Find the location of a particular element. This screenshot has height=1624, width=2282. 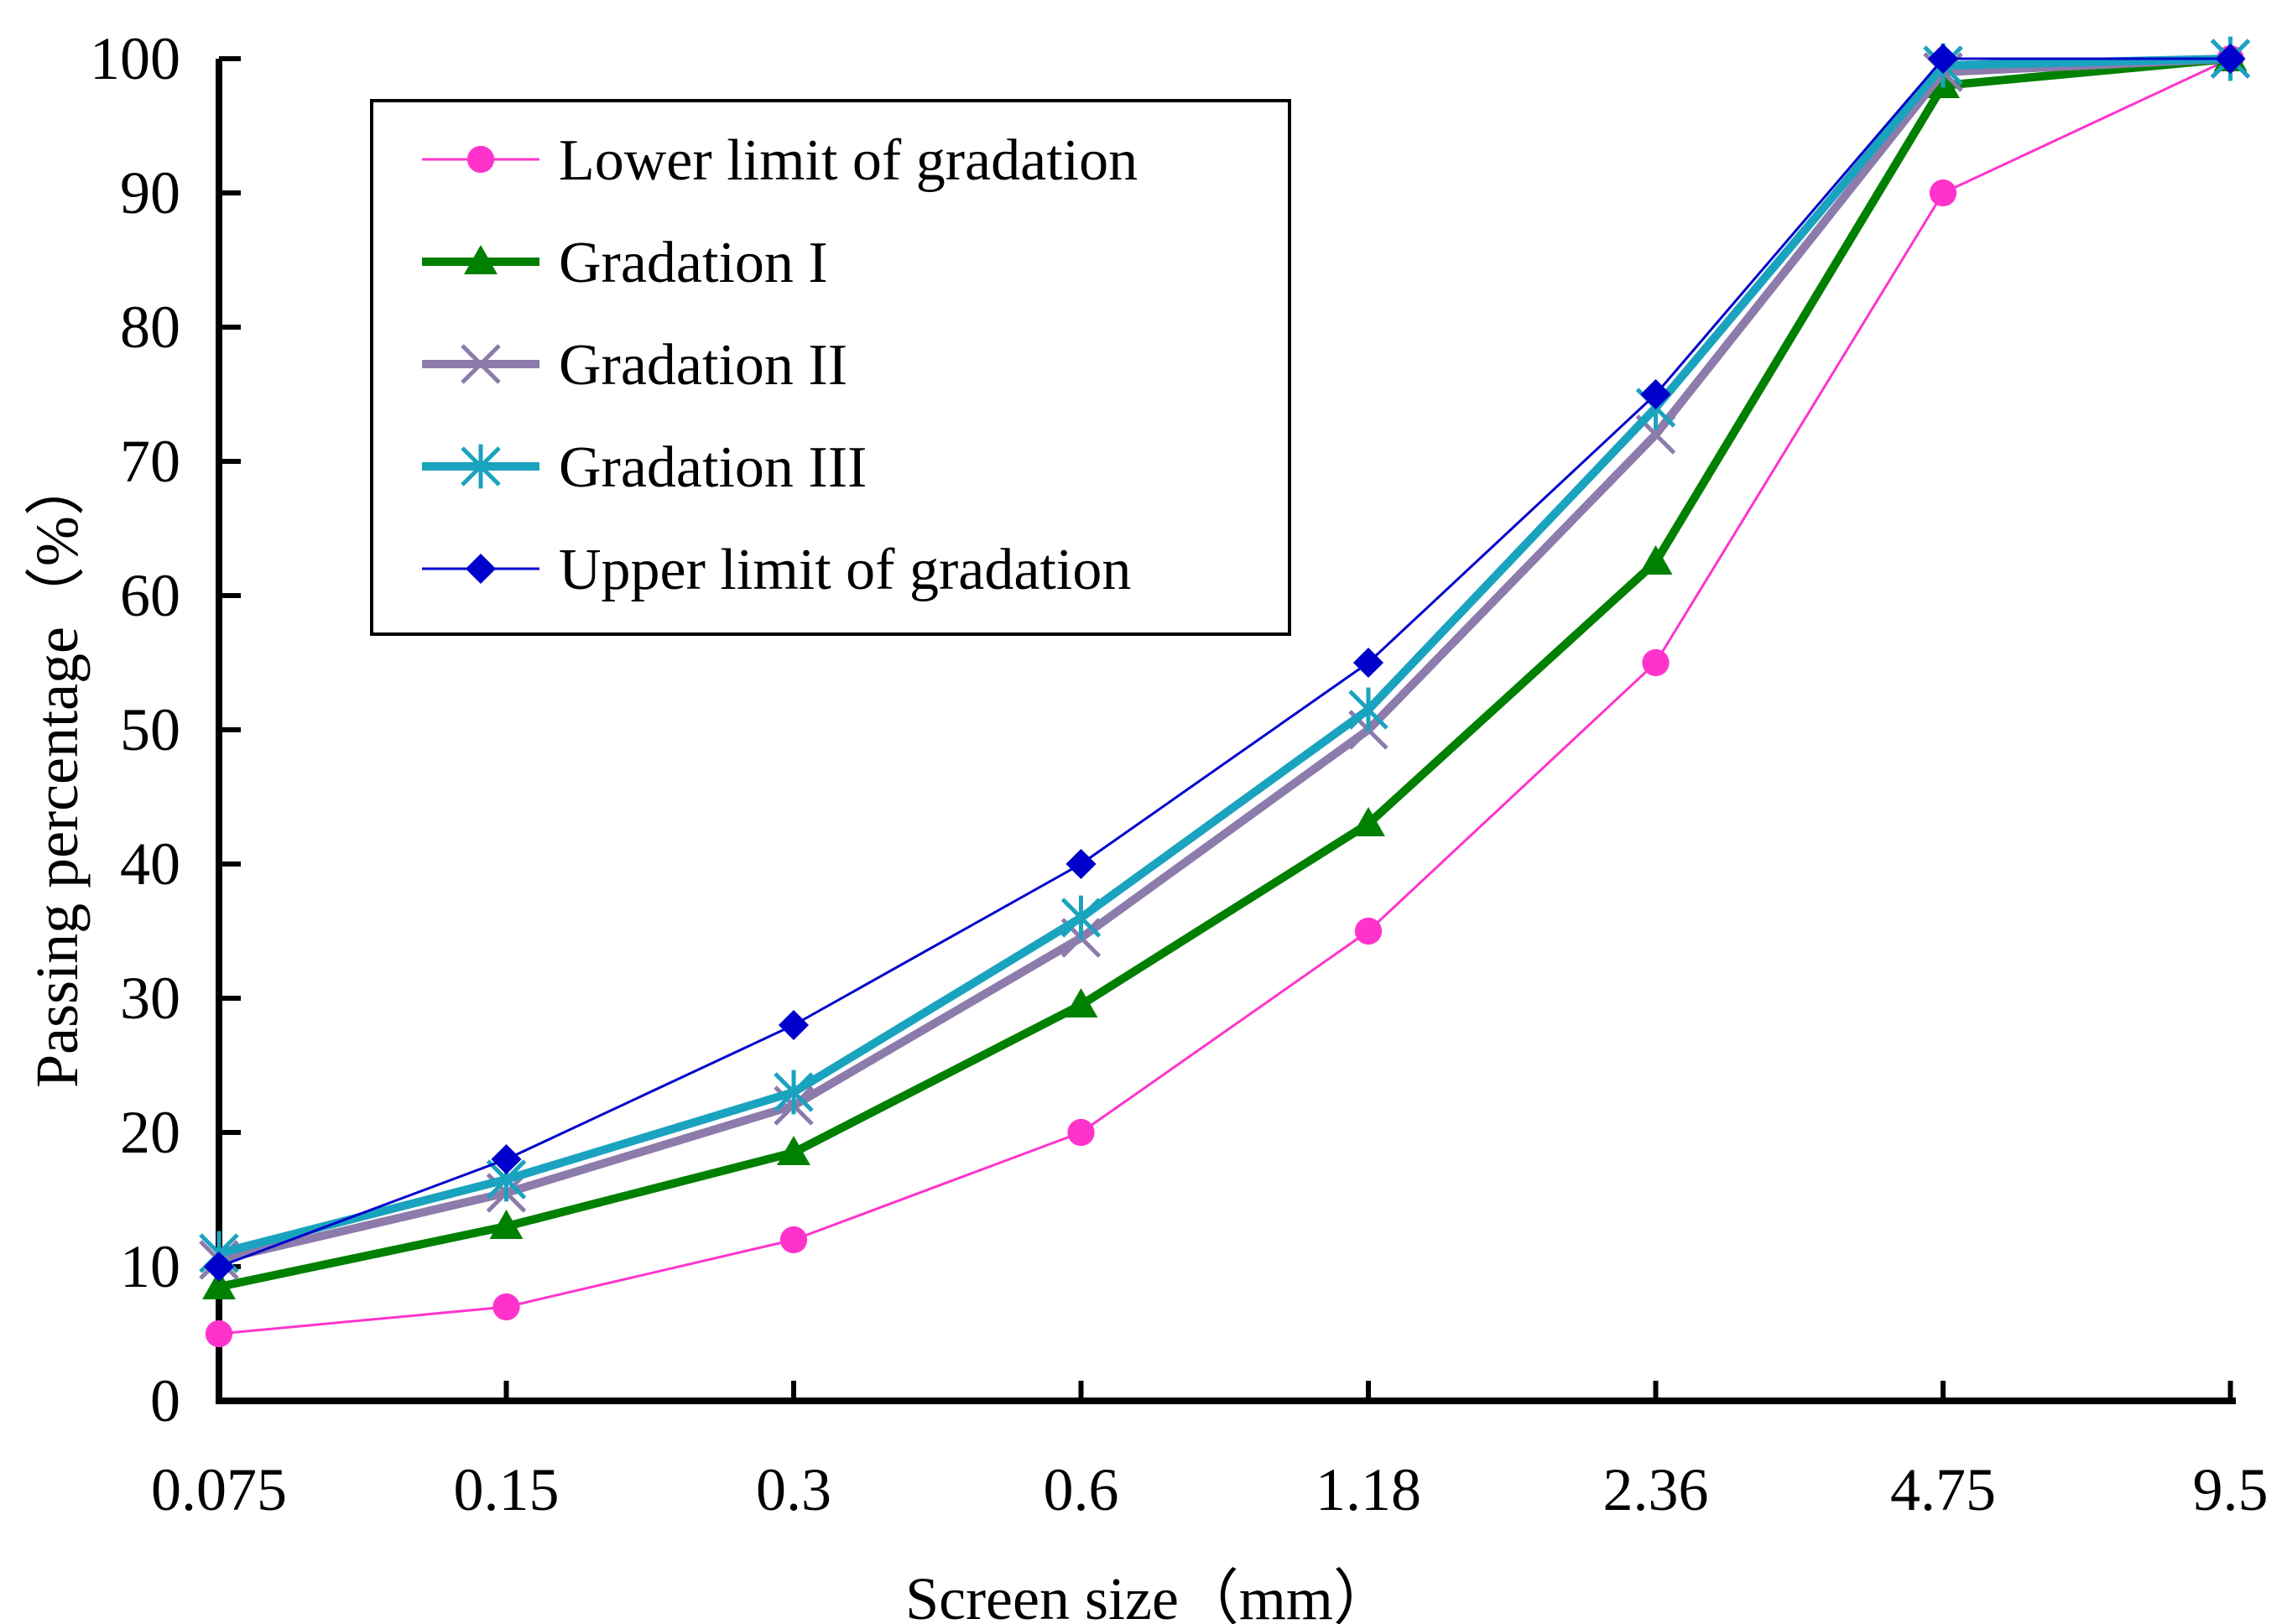

y-tick-label: 90 is located at coordinates (150, 193).